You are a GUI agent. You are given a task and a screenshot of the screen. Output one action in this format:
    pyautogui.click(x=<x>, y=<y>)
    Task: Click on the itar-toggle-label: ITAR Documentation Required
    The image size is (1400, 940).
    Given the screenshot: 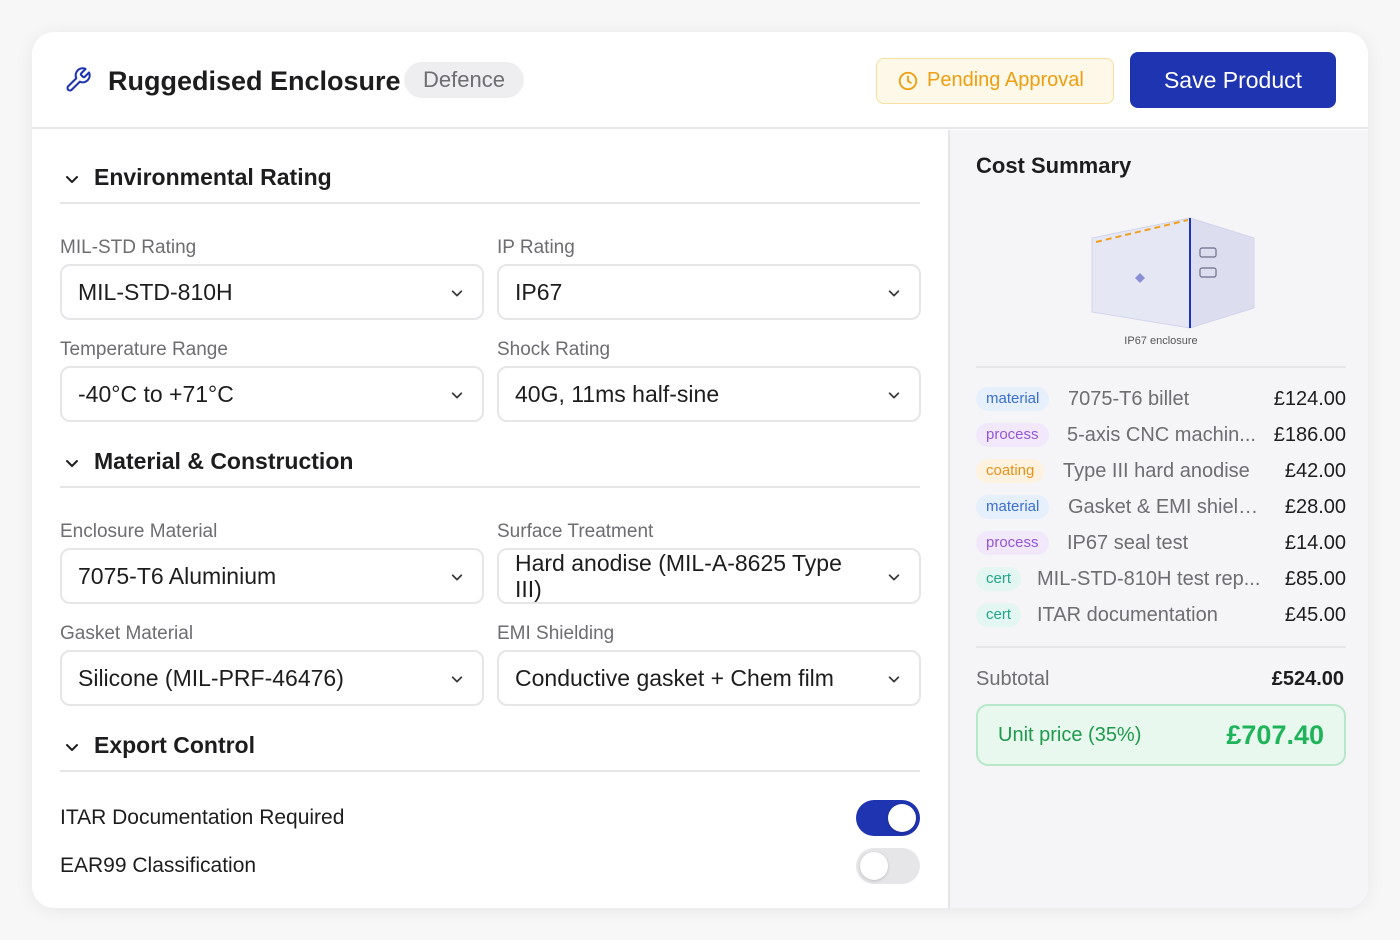 What is the action you would take?
    pyautogui.click(x=202, y=817)
    